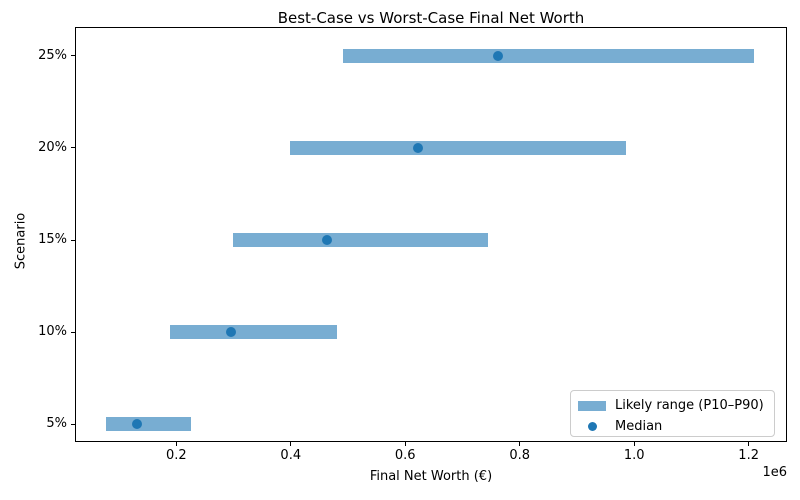 Image resolution: width=800 pixels, height=500 pixels. I want to click on y-tick-label: 15%, so click(52, 239).